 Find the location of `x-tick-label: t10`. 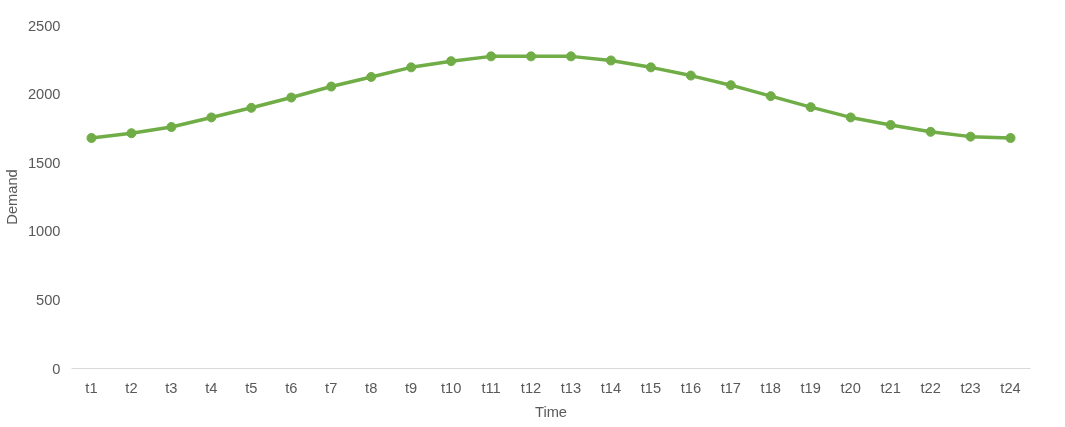

x-tick-label: t10 is located at coordinates (451, 387).